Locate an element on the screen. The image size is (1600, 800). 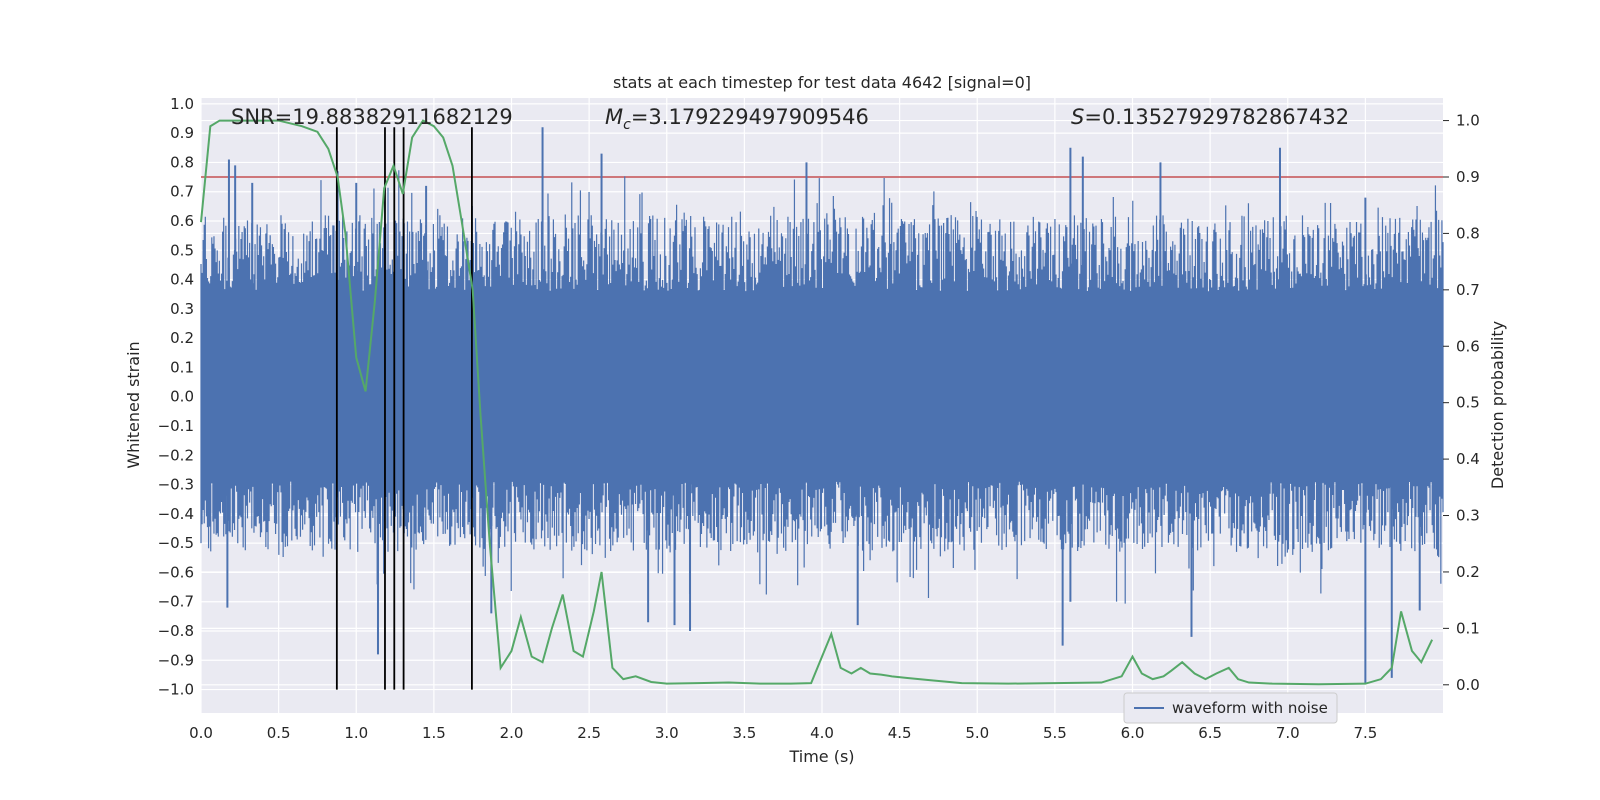
y-left-tick-label: 0.3 is located at coordinates (182, 309).